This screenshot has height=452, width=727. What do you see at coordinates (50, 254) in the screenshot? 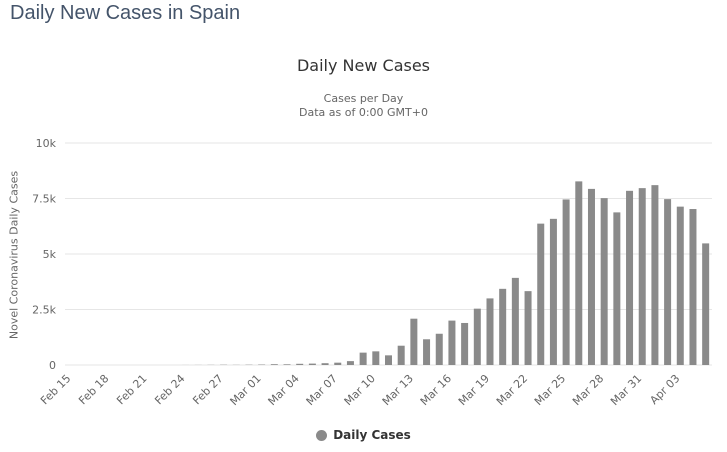
I see `y-tick-label: 5k` at bounding box center [50, 254].